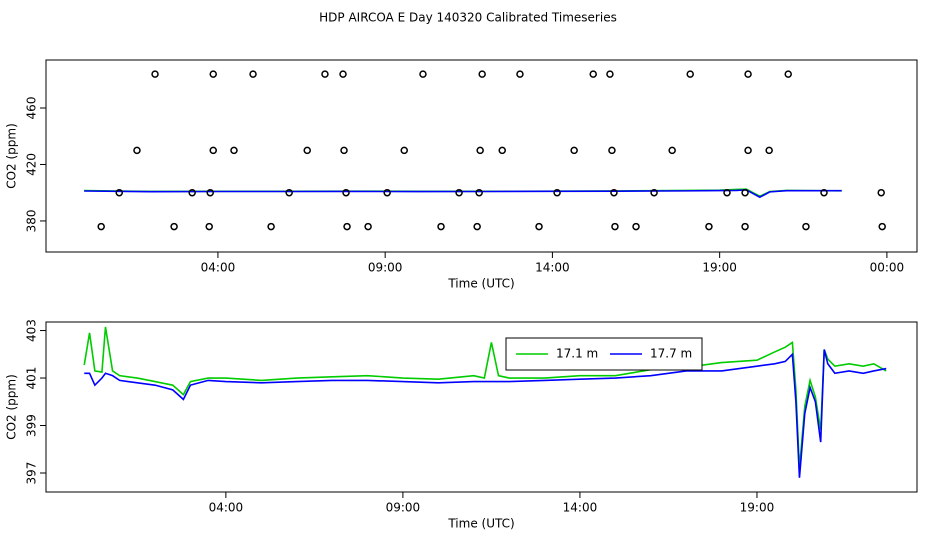 The image size is (936, 540). Describe the element at coordinates (671, 354) in the screenshot. I see `legend-label: 17.7 m` at that location.